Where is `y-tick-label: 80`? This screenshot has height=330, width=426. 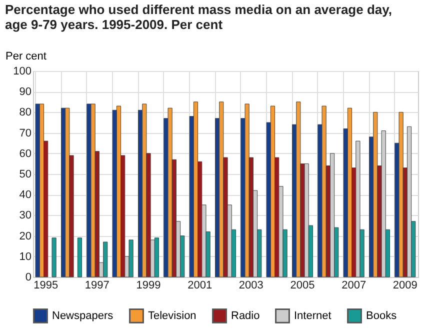
y-tick-label: 80 is located at coordinates (25, 112).